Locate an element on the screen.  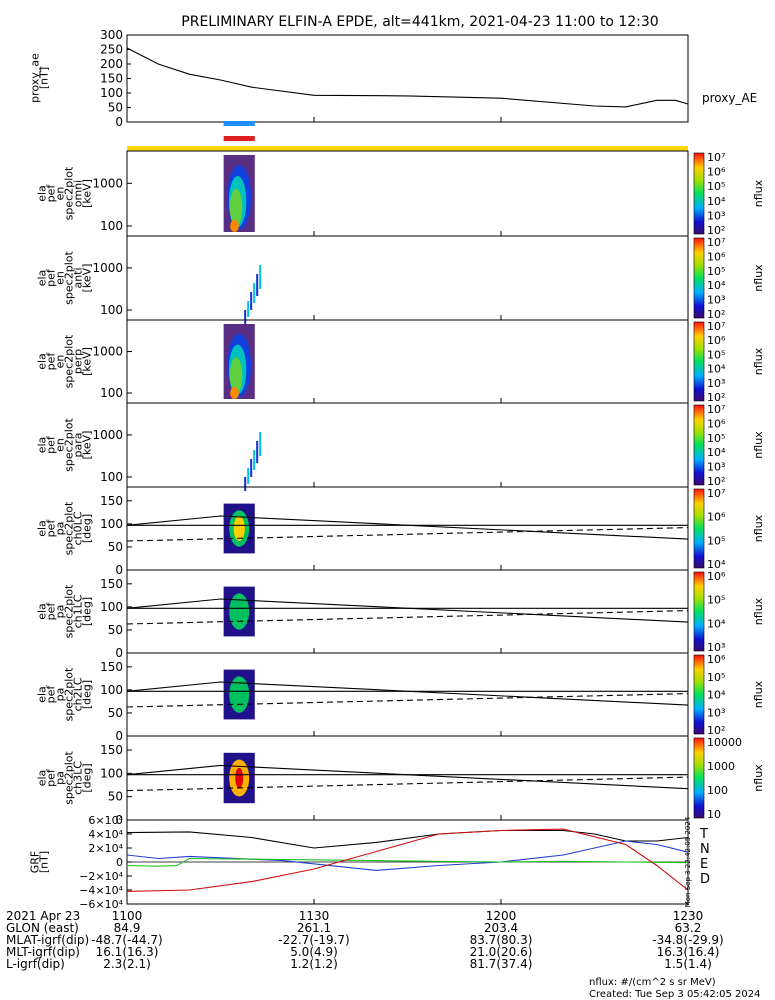
grf-legend-T: T is located at coordinates (703, 834).